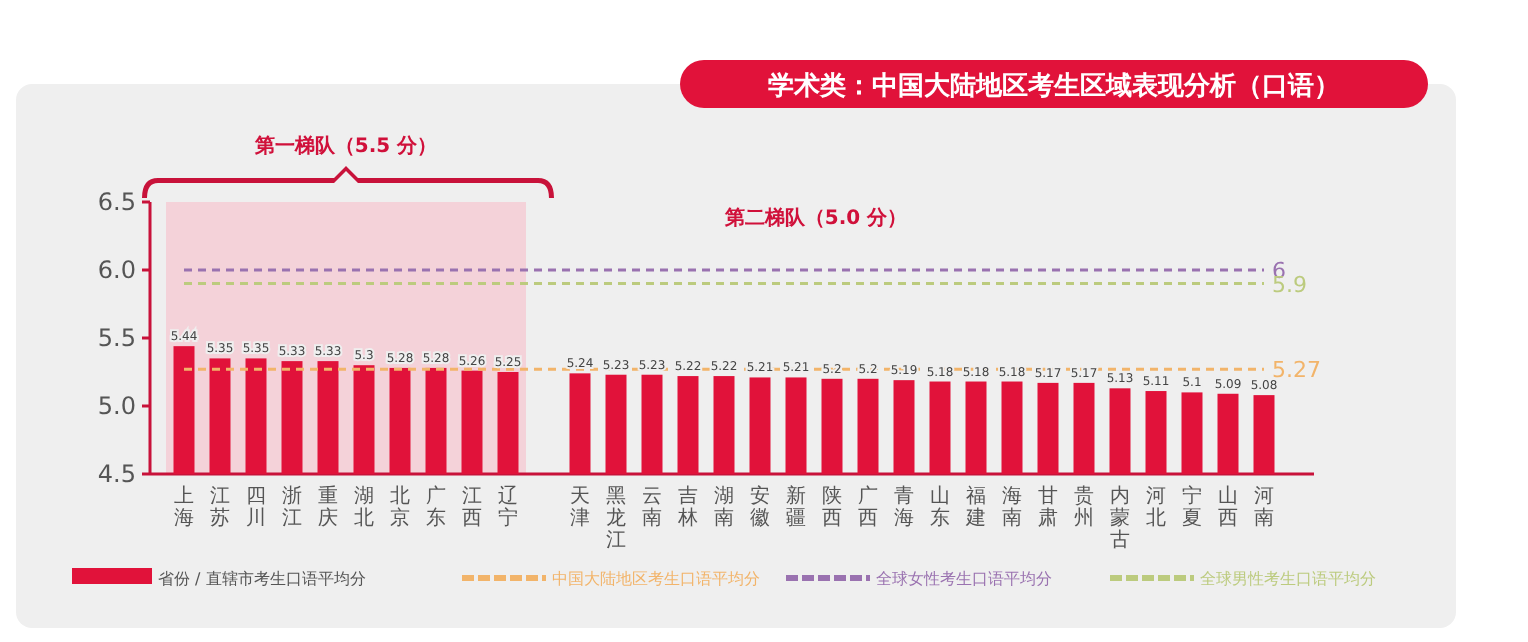 Image resolution: width=1528 pixels, height=642 pixels. I want to click on x-tick-label: 云南, so click(652, 508).